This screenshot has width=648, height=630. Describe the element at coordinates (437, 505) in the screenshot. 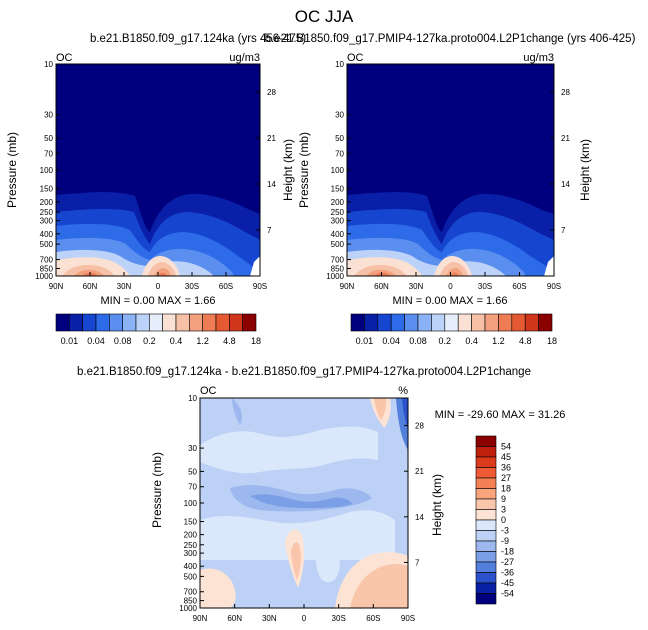

I see `panel-c-ylabel-right: Height (km)` at that location.